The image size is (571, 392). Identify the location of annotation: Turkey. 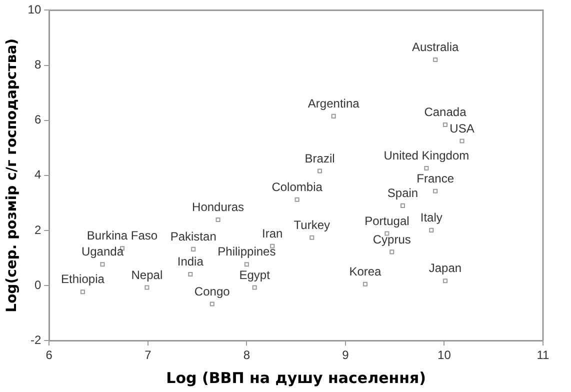
(312, 225).